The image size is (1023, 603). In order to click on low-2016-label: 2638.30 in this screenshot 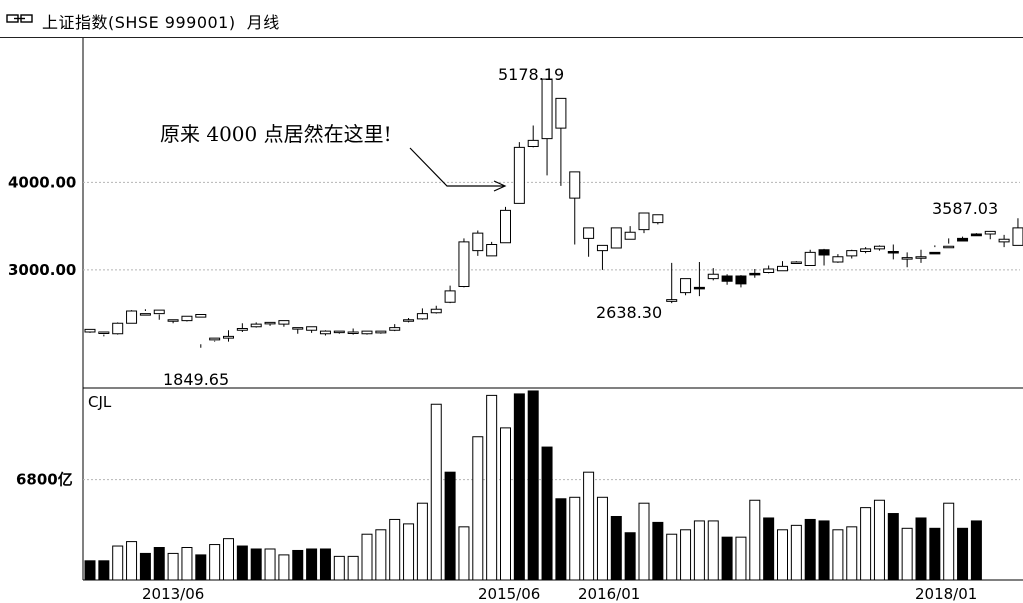, I will do `click(629, 312)`.